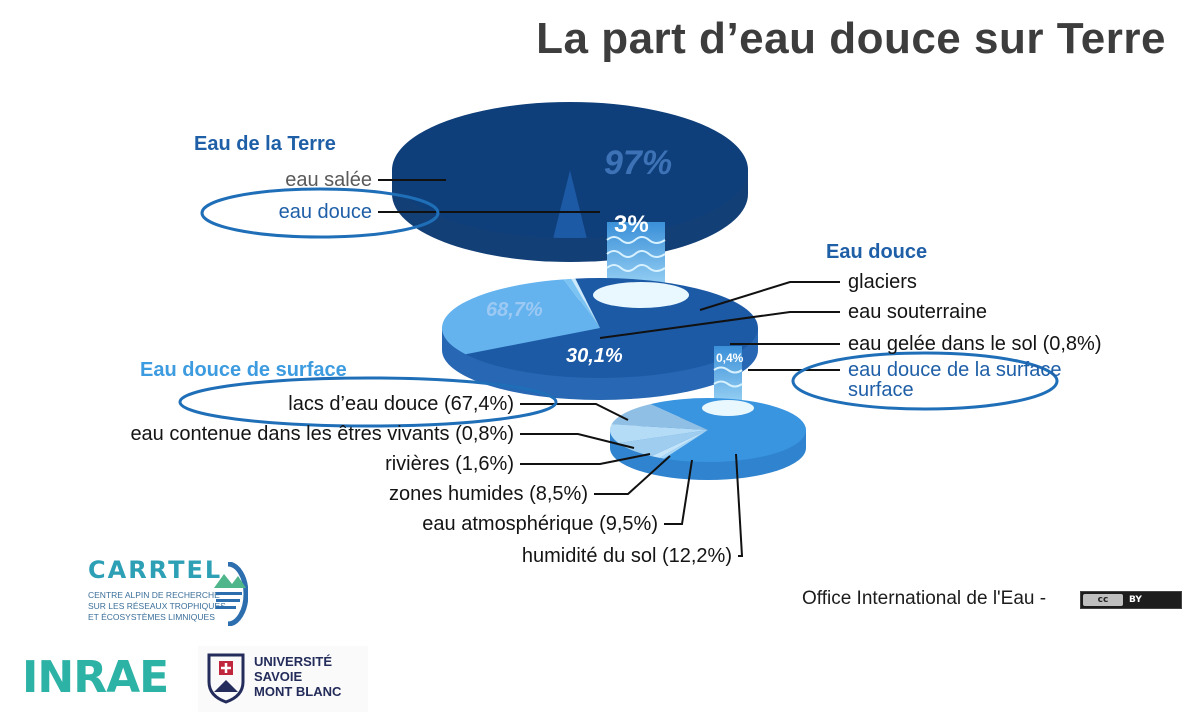 The image size is (1184, 722). What do you see at coordinates (488, 494) in the screenshot?
I see `label-wetlands: zones humides (8,5%)` at bounding box center [488, 494].